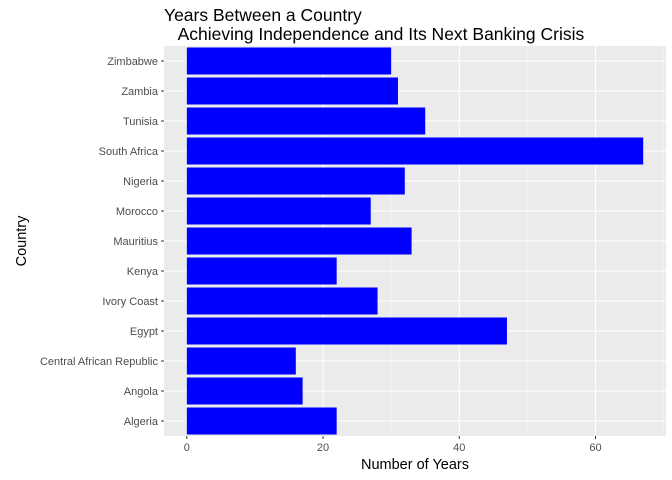  I want to click on bar-mauritius, so click(299, 241).